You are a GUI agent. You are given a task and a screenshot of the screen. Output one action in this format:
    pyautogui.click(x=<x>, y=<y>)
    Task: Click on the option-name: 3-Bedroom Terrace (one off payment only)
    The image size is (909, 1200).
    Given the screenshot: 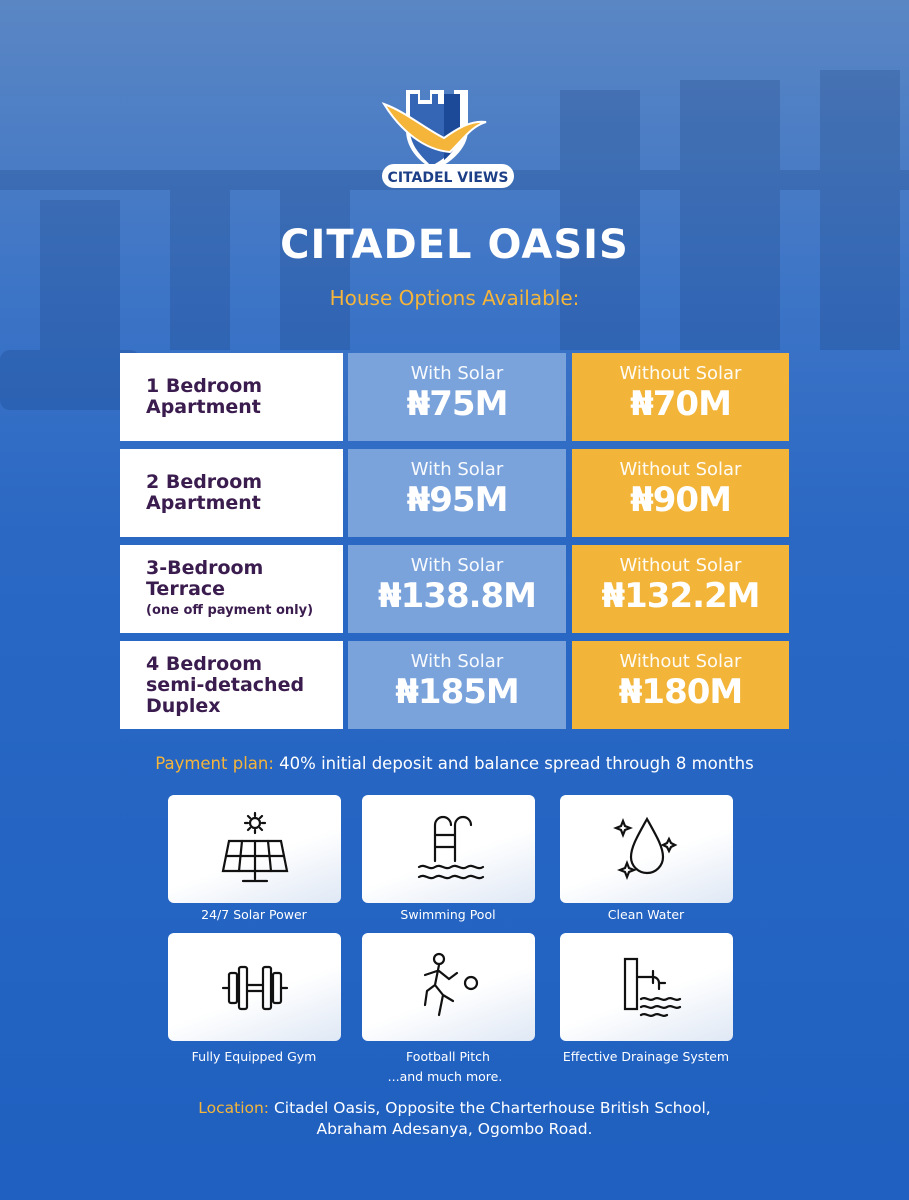 What is the action you would take?
    pyautogui.click(x=231, y=589)
    